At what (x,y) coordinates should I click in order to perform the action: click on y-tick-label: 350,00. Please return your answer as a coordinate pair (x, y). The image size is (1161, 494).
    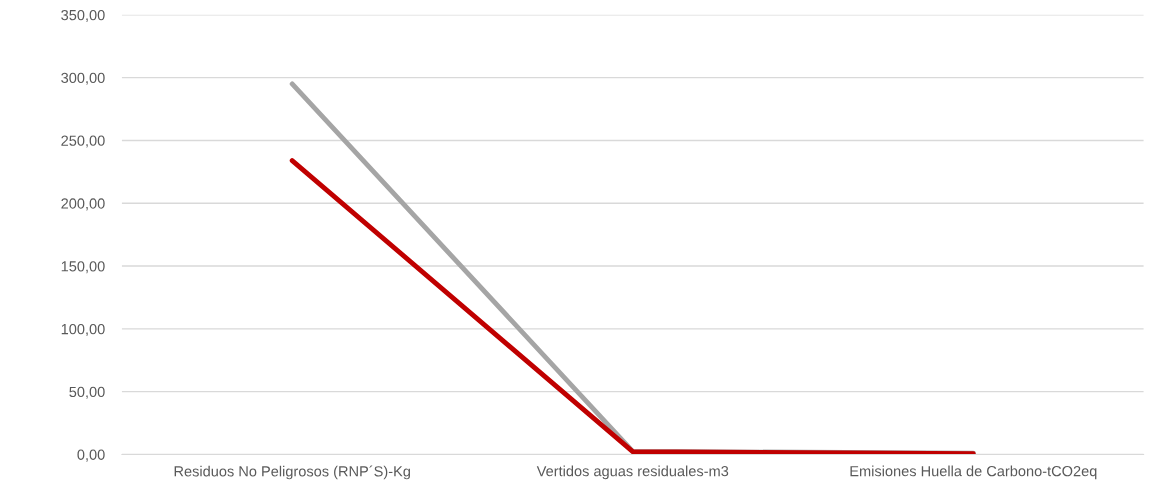
    Looking at the image, I should click on (83, 15).